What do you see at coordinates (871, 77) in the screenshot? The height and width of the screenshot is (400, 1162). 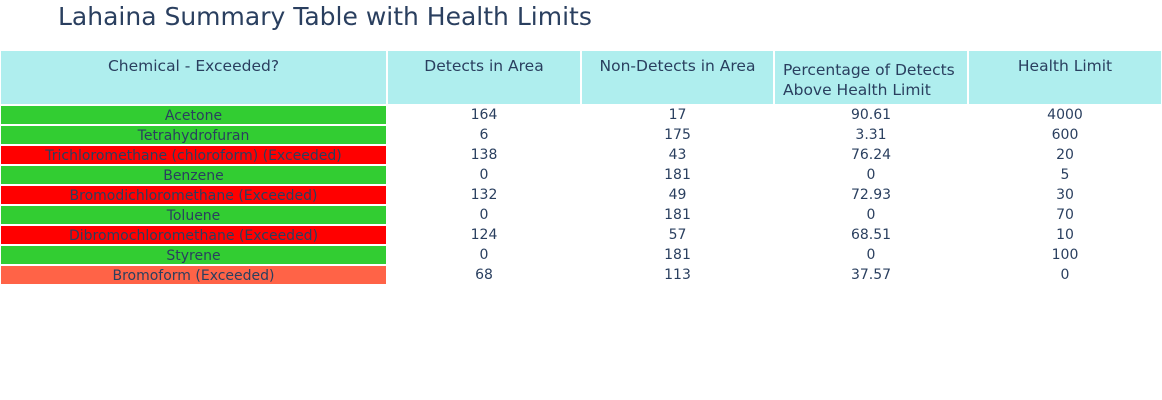 I see `header-percentage: Percentage of Detects Above Health Limit` at bounding box center [871, 77].